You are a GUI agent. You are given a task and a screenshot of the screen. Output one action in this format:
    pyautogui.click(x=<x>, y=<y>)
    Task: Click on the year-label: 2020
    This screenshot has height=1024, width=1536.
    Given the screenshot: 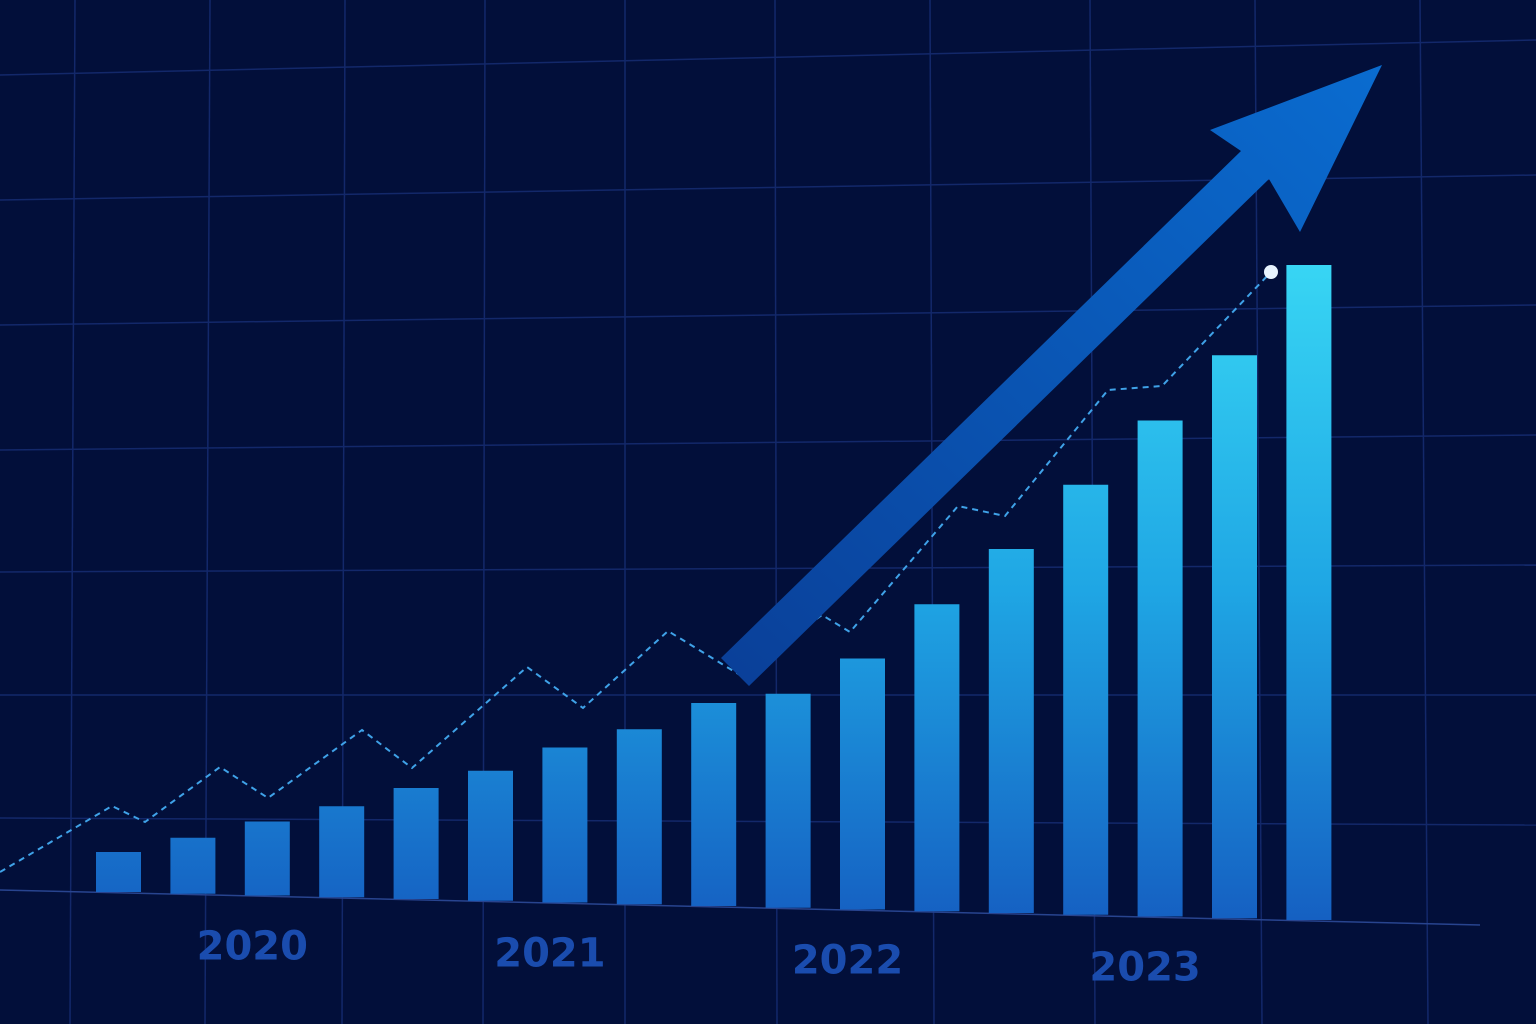 What is the action you would take?
    pyautogui.click(x=252, y=947)
    